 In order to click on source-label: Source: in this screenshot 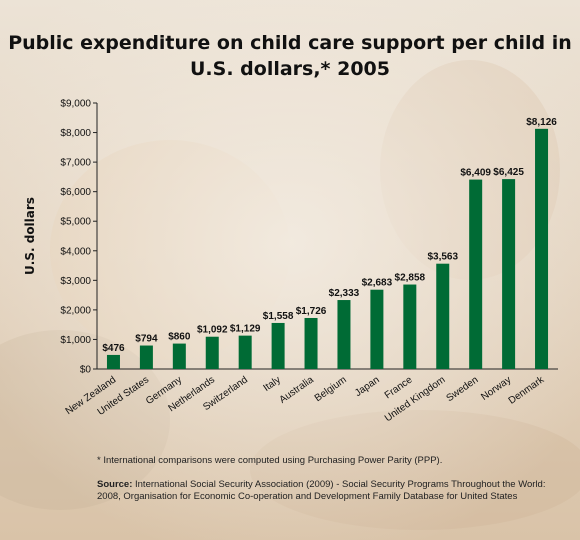, I will do `click(115, 484)`.